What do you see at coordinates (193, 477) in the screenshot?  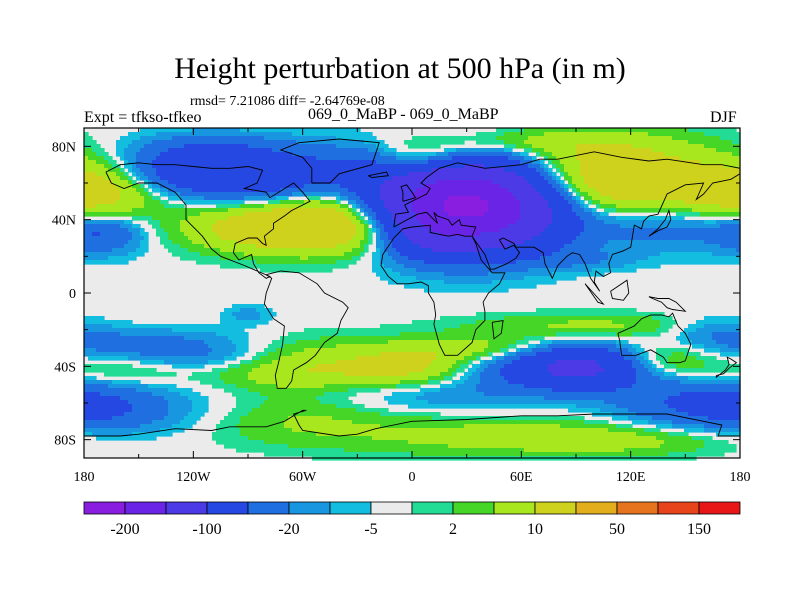 I see `x-tick-label: 120W` at bounding box center [193, 477].